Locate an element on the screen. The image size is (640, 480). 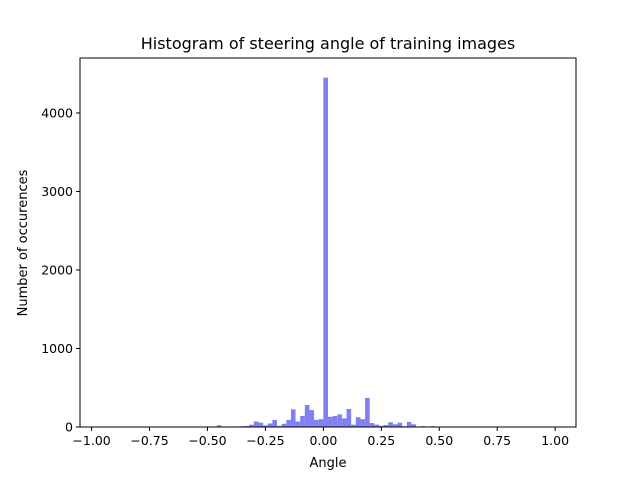
x-tick-label: −0.50 is located at coordinates (207, 440).